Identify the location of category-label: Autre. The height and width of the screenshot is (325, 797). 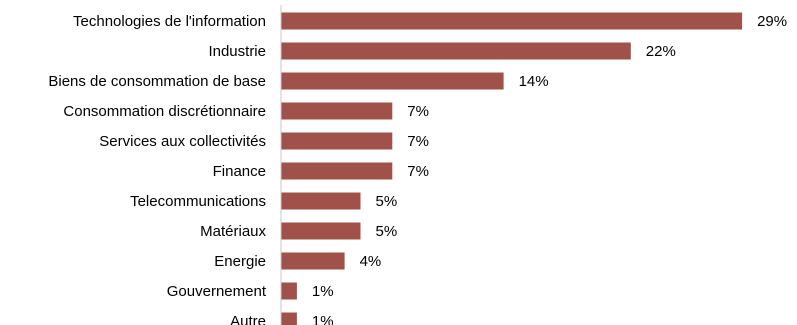
(248, 319).